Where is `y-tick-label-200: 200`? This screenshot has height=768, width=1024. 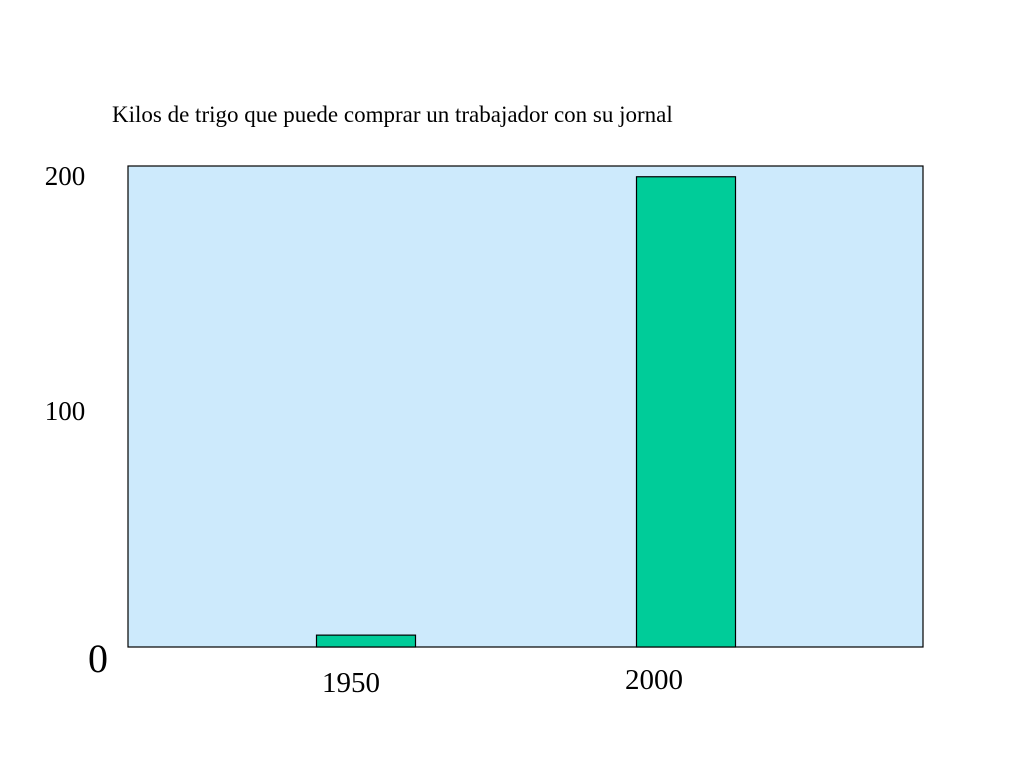
y-tick-label-200: 200 is located at coordinates (65, 176).